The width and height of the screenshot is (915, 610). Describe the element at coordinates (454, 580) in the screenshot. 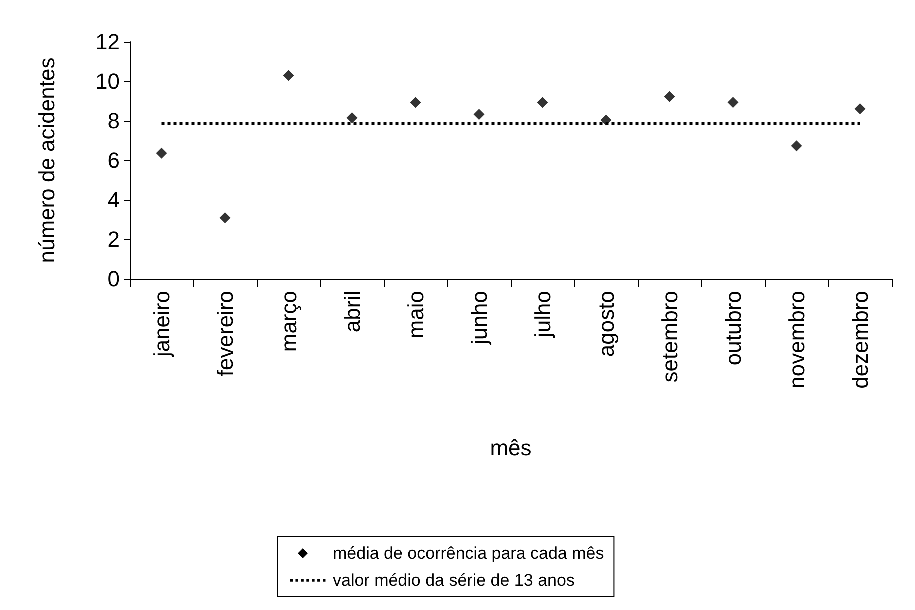

I see `legend-label: valor médio da série de 13 anos` at that location.